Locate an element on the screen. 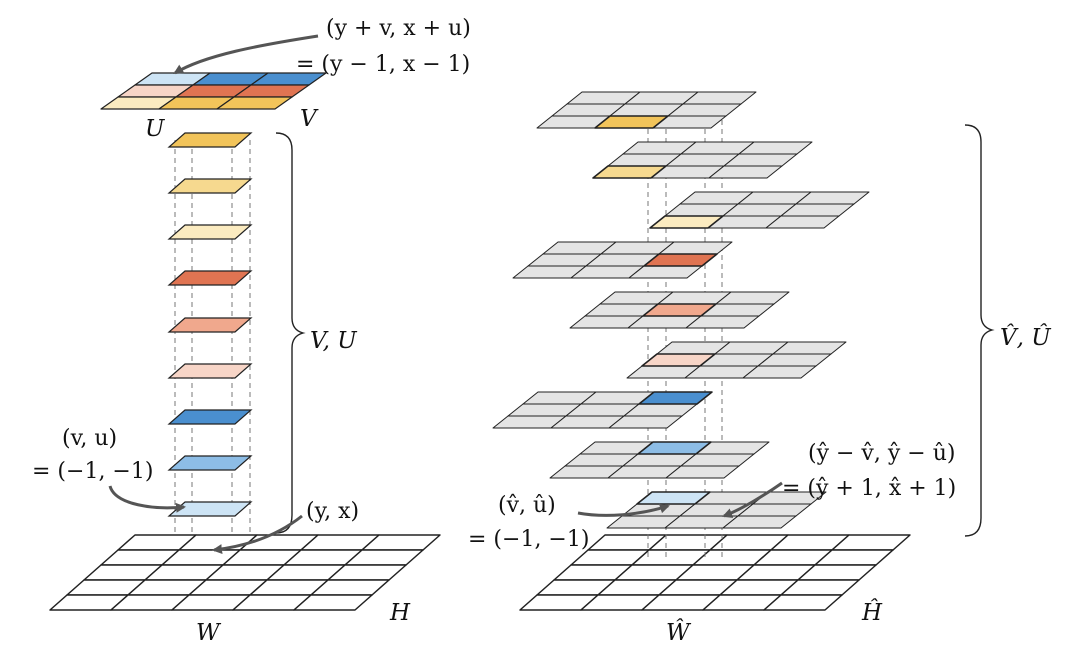 The width and height of the screenshot is (1080, 656). top-coord-line1: (y + v, x + u) is located at coordinates (398, 28).